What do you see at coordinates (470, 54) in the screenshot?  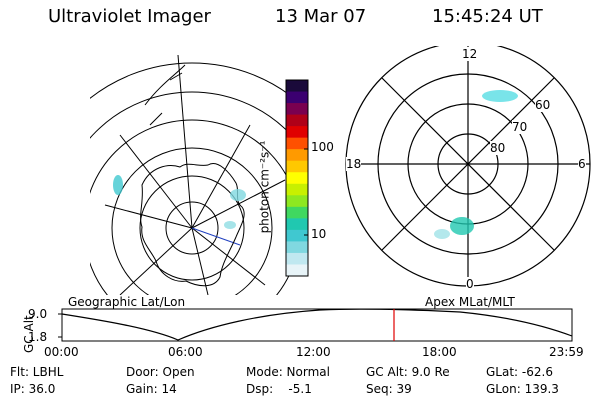 I see `mlt-label-12: 12` at bounding box center [470, 54].